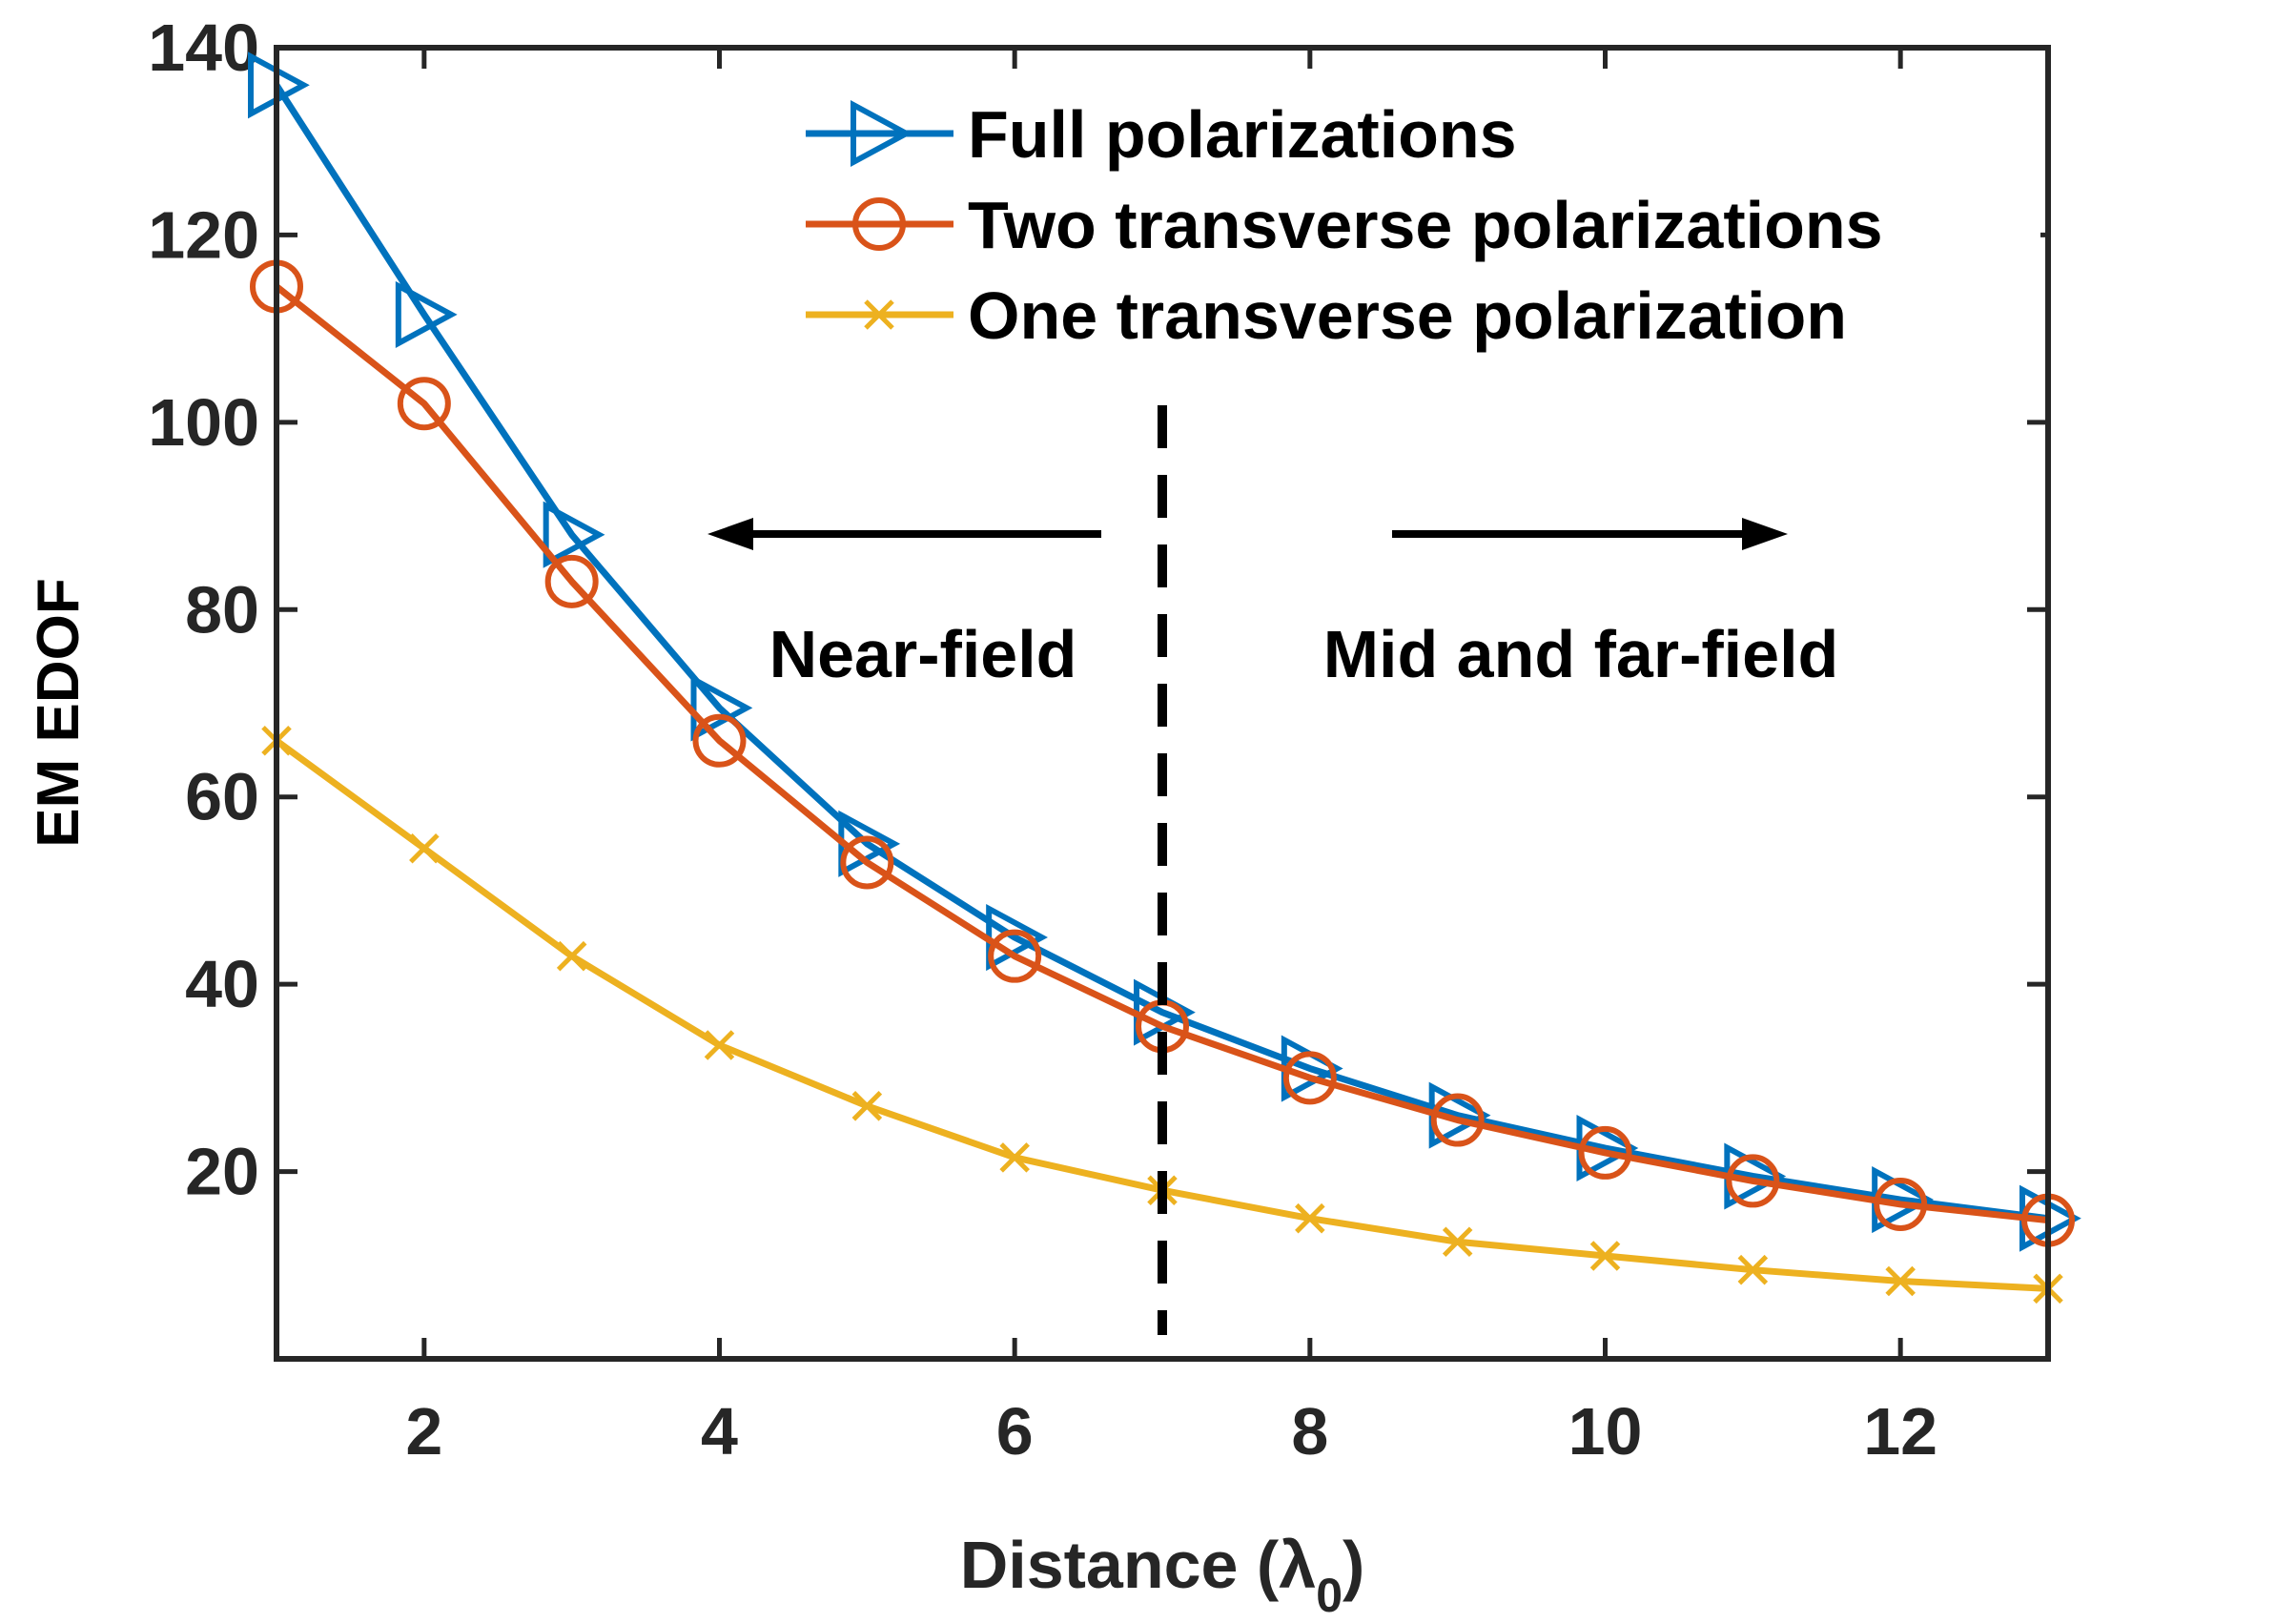 This screenshot has width=2296, height=1623. What do you see at coordinates (730, 534) in the screenshot?
I see `near-field-arrowhead` at bounding box center [730, 534].